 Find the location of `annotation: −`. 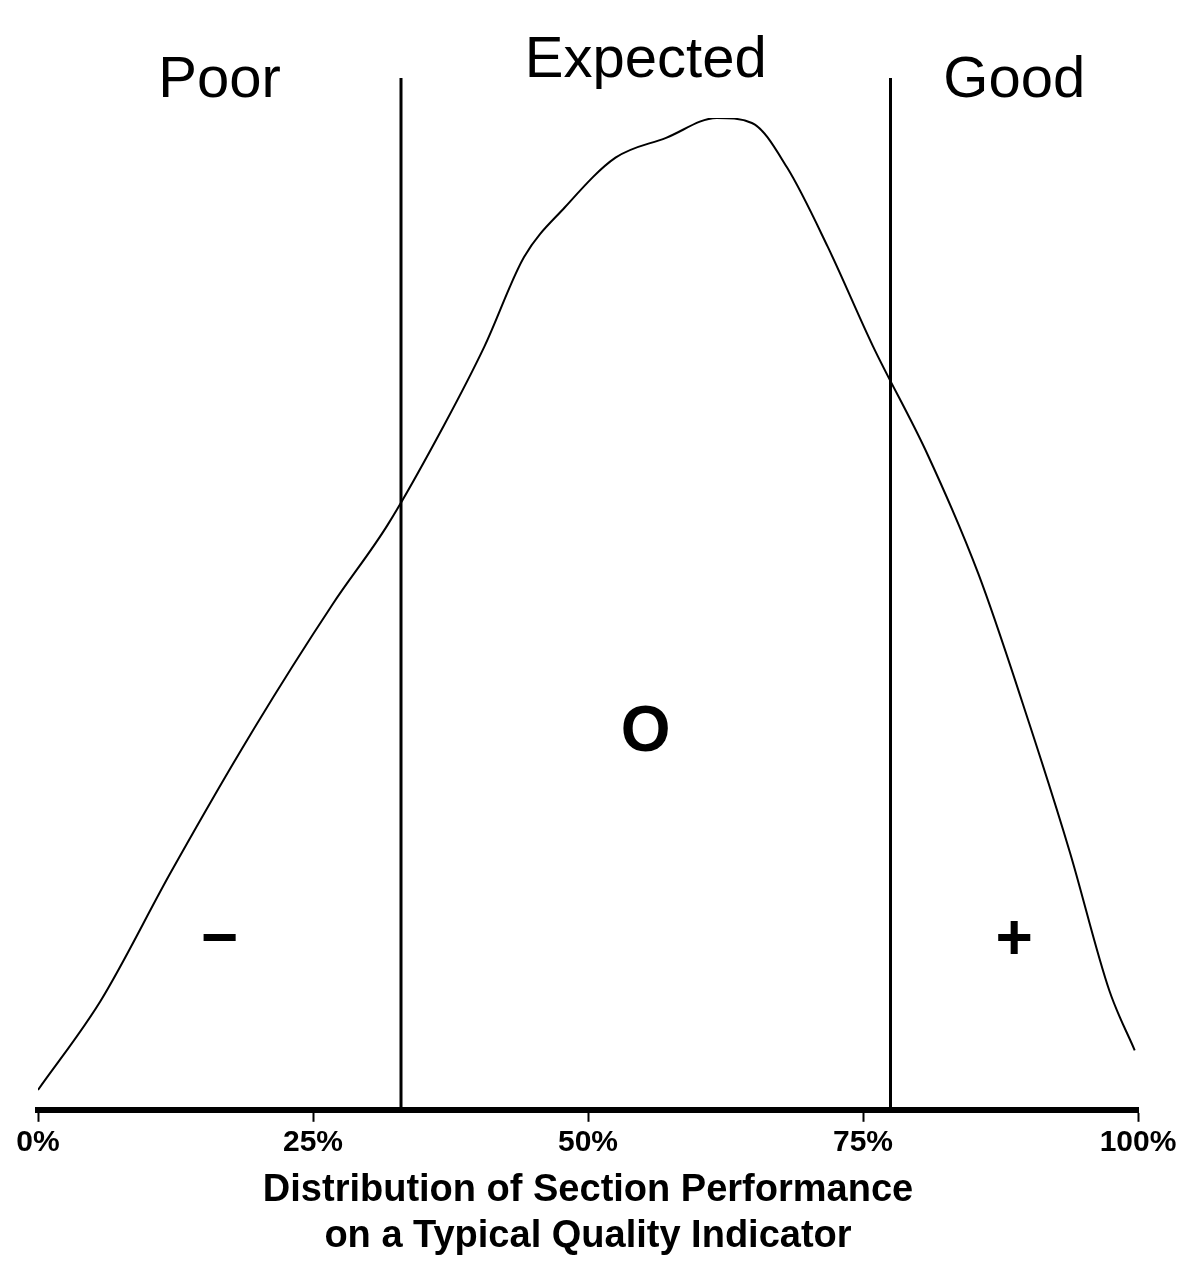

annotation: − is located at coordinates (219, 936).